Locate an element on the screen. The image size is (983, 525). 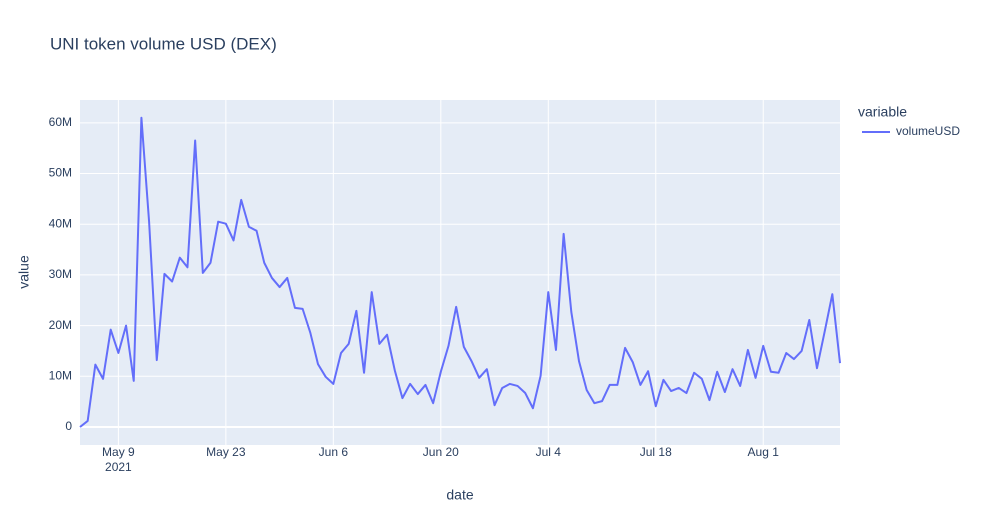
x-tick-label: Jul 4 is located at coordinates (549, 452).